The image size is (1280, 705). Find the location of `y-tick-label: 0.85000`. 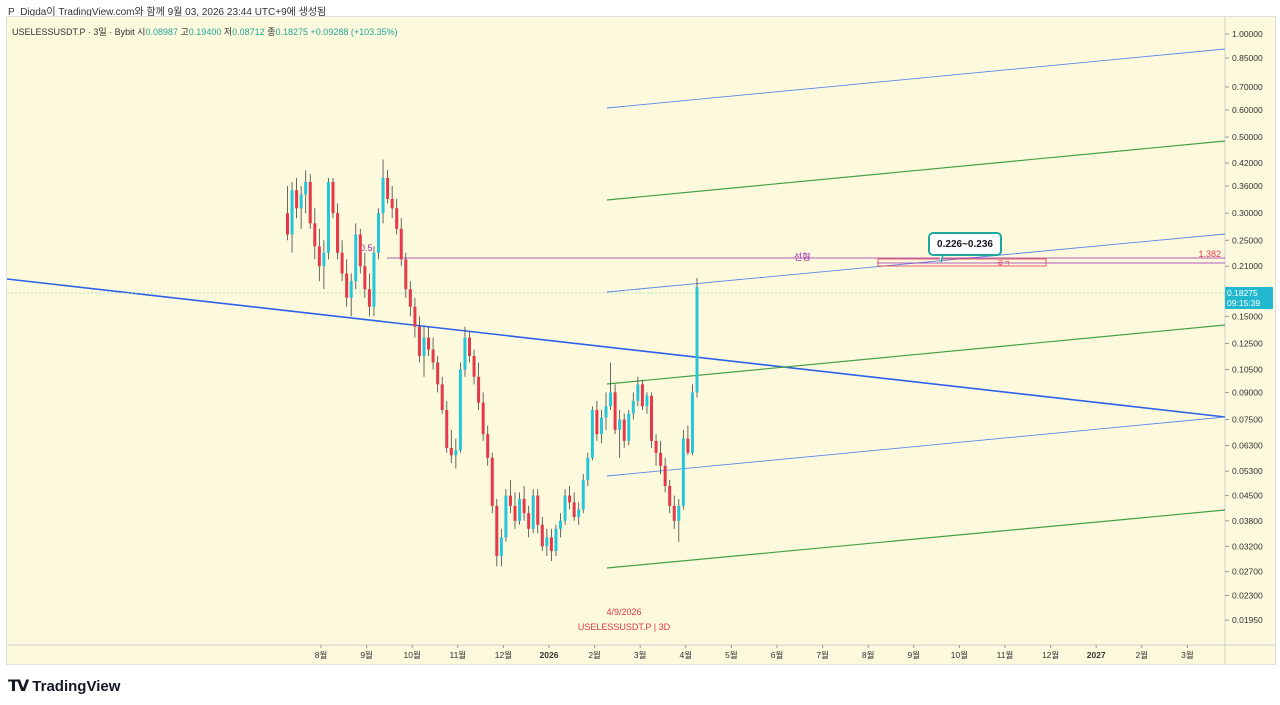

y-tick-label: 0.85000 is located at coordinates (1247, 58).